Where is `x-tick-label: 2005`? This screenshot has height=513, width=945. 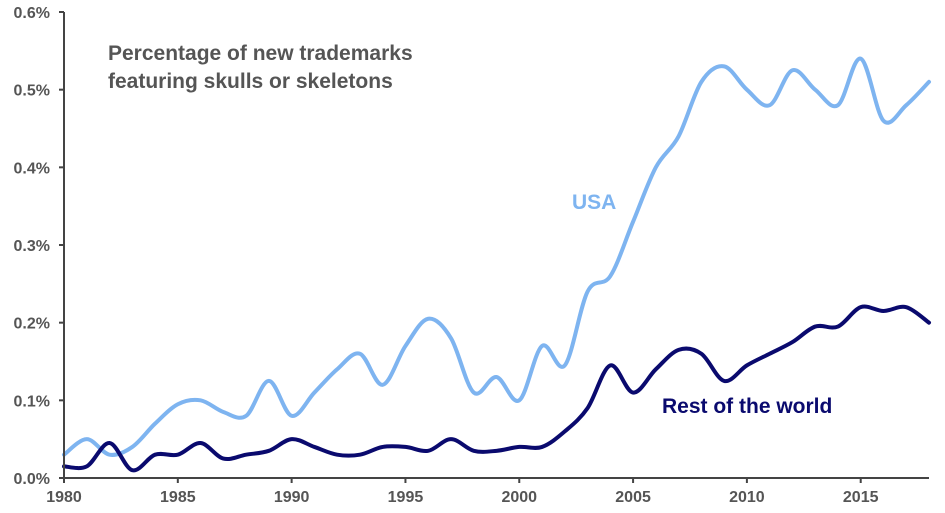
x-tick-label: 2005 is located at coordinates (633, 497).